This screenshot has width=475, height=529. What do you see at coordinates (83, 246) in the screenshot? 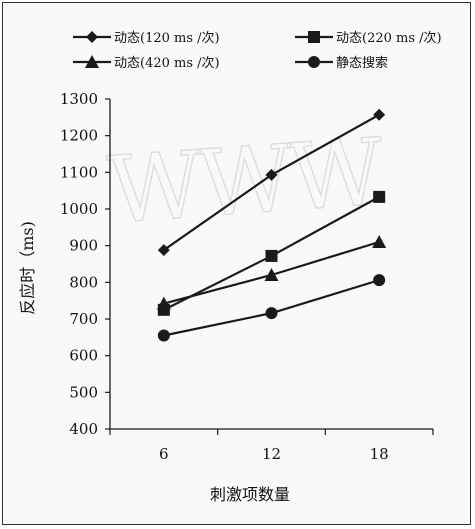
I see `y-tick-label: 900` at bounding box center [83, 246].